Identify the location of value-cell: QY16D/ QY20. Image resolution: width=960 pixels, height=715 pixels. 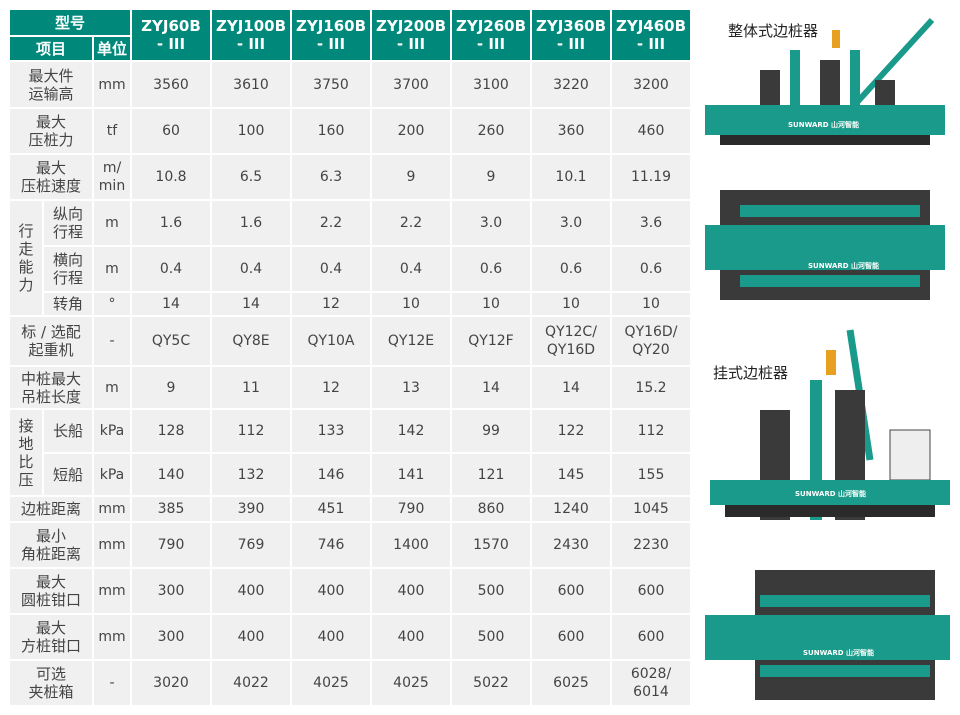
(651, 341).